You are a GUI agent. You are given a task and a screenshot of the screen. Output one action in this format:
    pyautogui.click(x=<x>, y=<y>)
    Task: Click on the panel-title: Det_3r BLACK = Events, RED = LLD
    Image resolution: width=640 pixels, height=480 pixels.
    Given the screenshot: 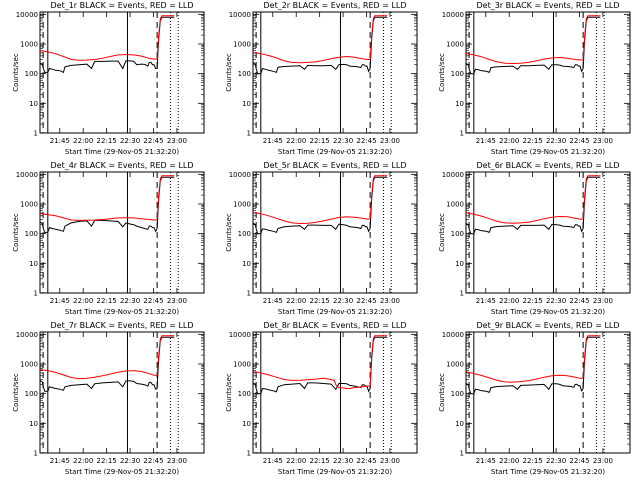 What is the action you would take?
    pyautogui.click(x=547, y=5)
    